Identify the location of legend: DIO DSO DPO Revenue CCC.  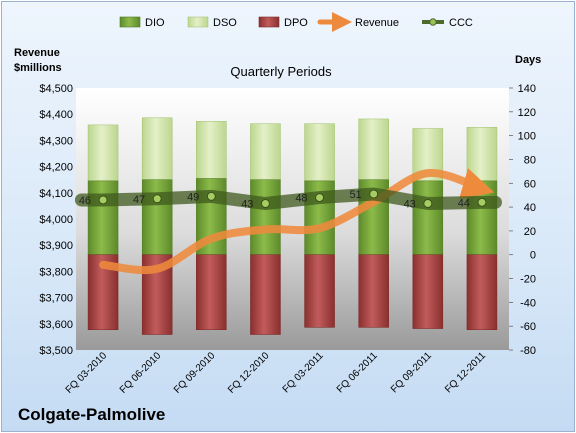
(296, 22).